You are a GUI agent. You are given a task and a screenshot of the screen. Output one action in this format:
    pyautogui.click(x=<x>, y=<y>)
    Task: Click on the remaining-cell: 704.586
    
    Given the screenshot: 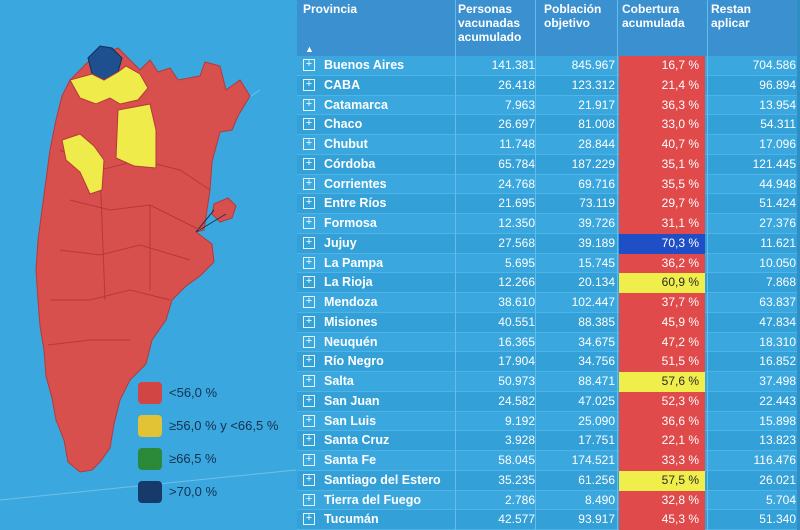 What is the action you would take?
    pyautogui.click(x=774, y=65)
    